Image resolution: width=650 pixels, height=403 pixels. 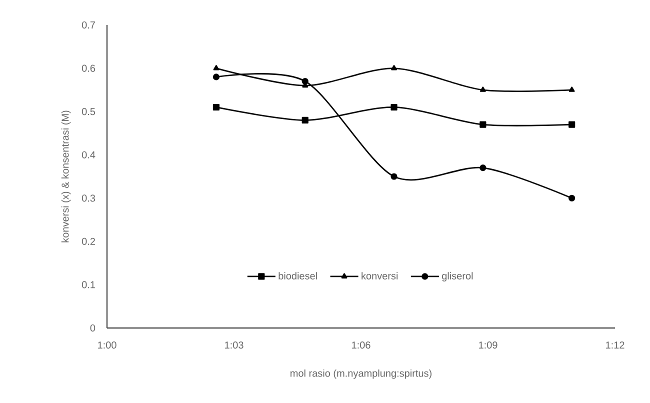 What do you see at coordinates (88, 241) in the screenshot?
I see `y-tick-label: 0.2` at bounding box center [88, 241].